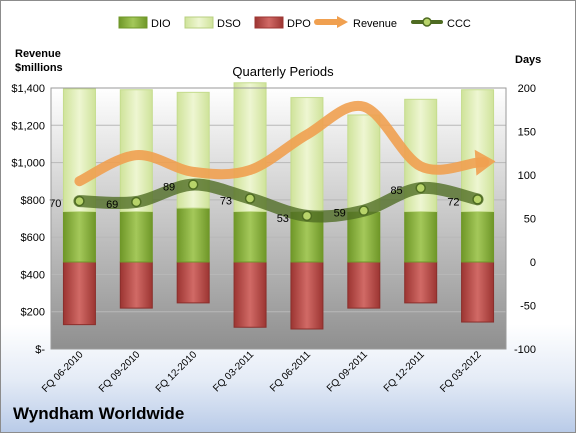  I want to click on legend-item-ccc: CCC, so click(441, 23).